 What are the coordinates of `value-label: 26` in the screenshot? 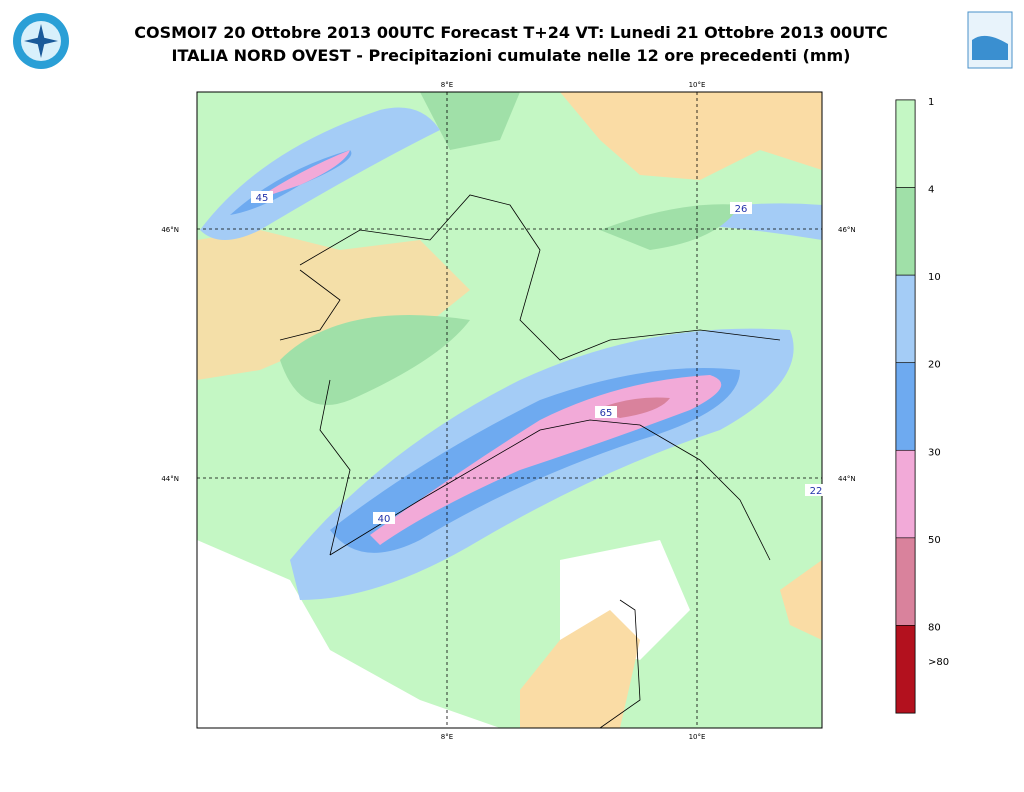 It's located at (741, 209).